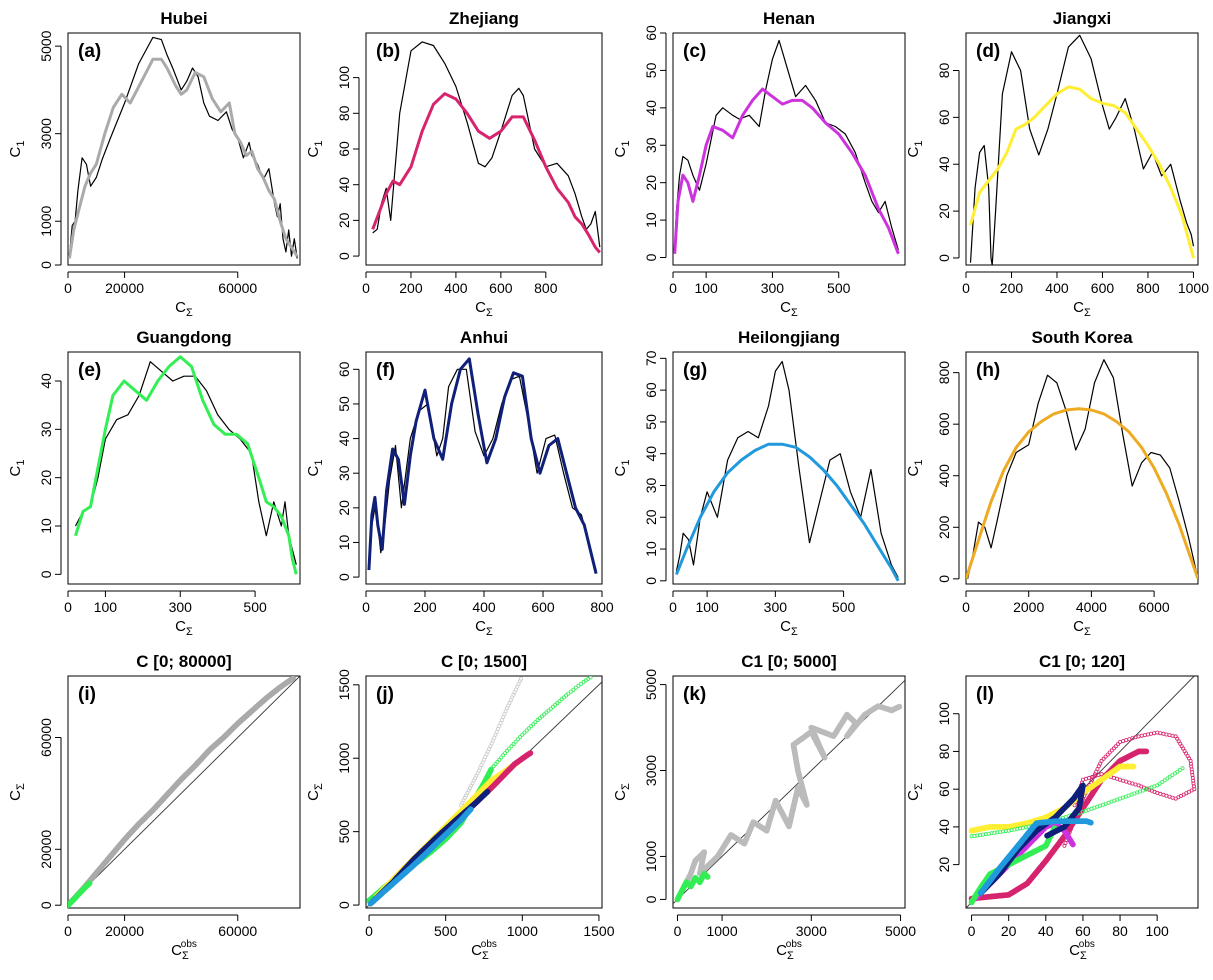 The width and height of the screenshot is (1213, 980). Describe the element at coordinates (46, 133) in the screenshot. I see `y-tick-label: 3000` at that location.